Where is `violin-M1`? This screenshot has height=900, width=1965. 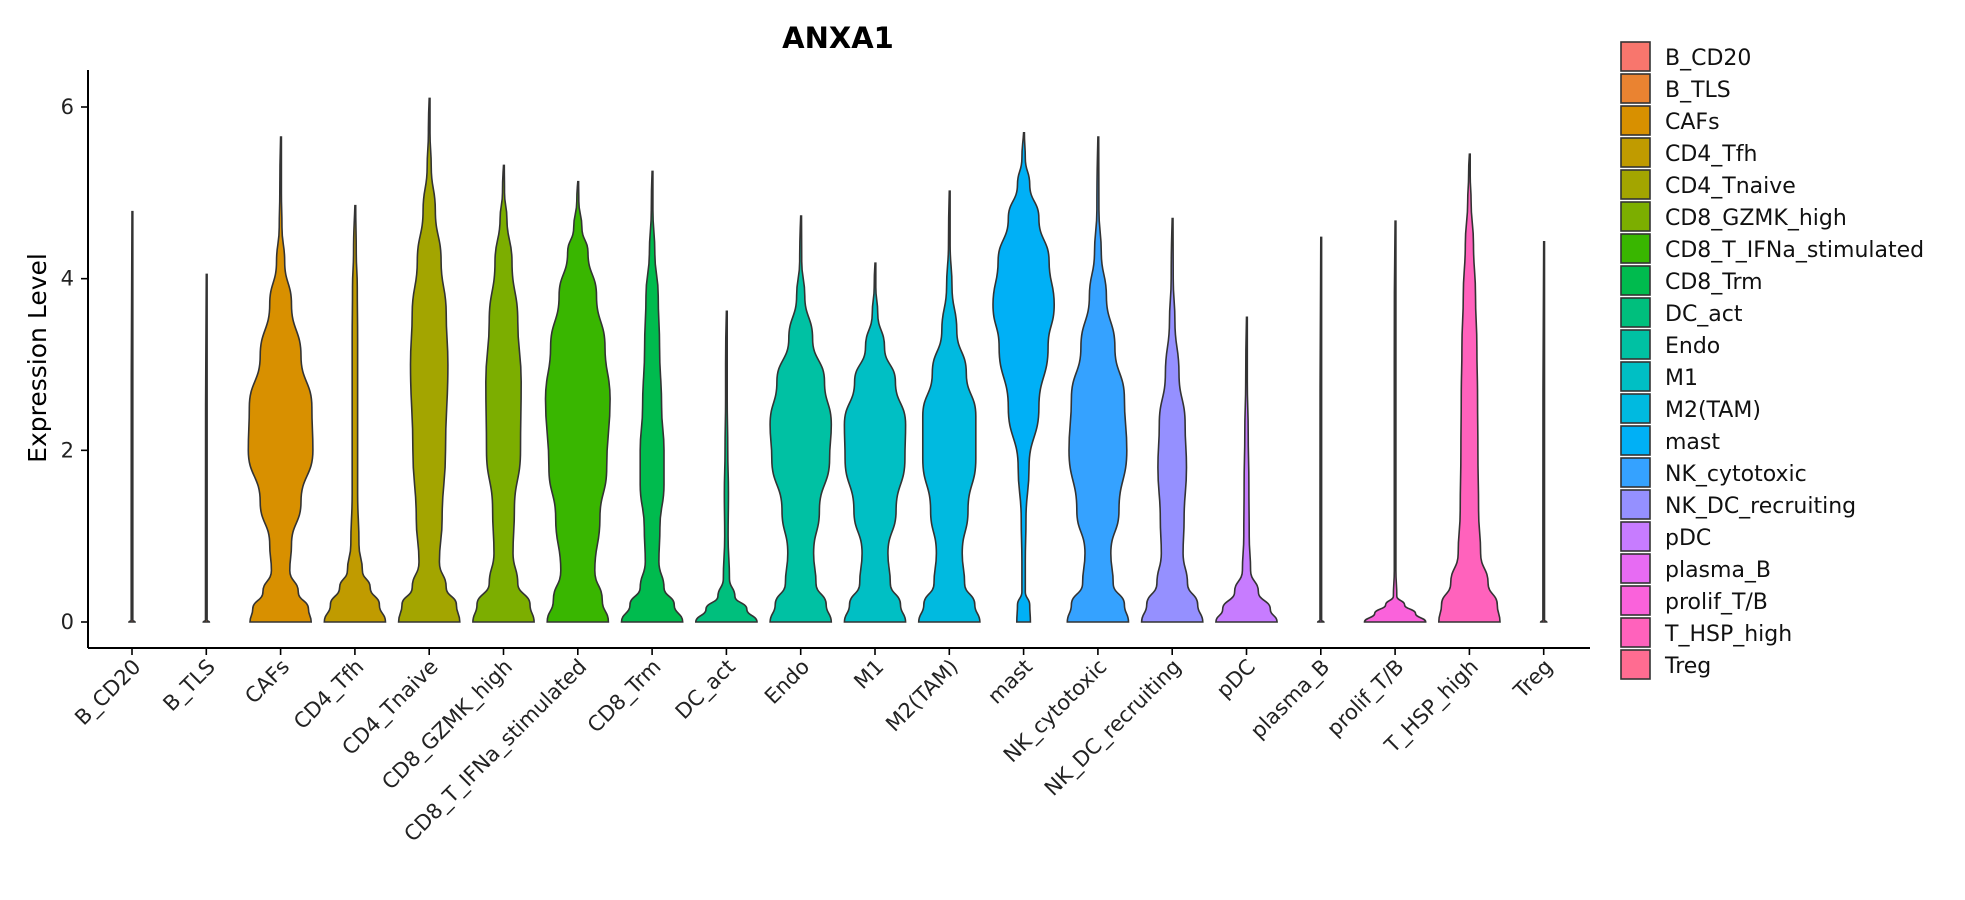
violin-M1 is located at coordinates (875, 442).